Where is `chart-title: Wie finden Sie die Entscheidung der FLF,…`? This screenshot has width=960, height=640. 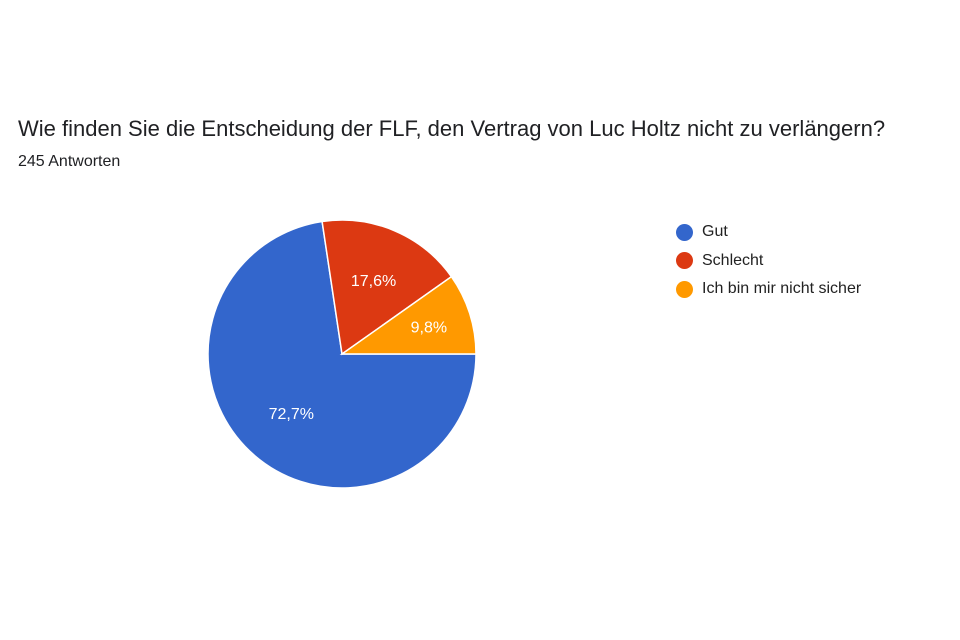 chart-title: Wie finden Sie die Entscheidung der FLF,… is located at coordinates (452, 128).